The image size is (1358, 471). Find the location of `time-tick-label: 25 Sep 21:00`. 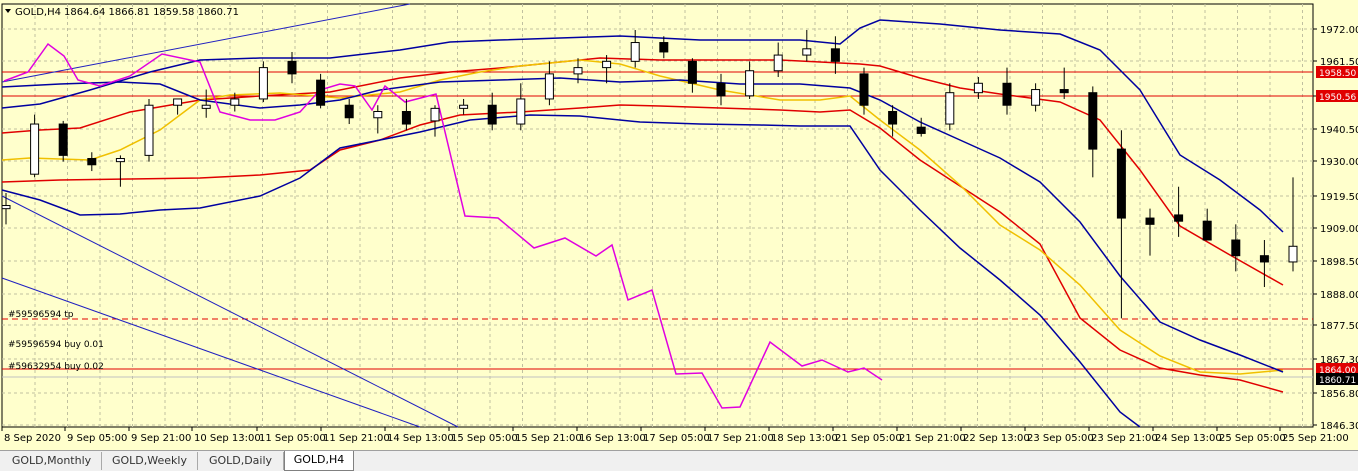

time-tick-label: 25 Sep 21:00 is located at coordinates (1315, 438).